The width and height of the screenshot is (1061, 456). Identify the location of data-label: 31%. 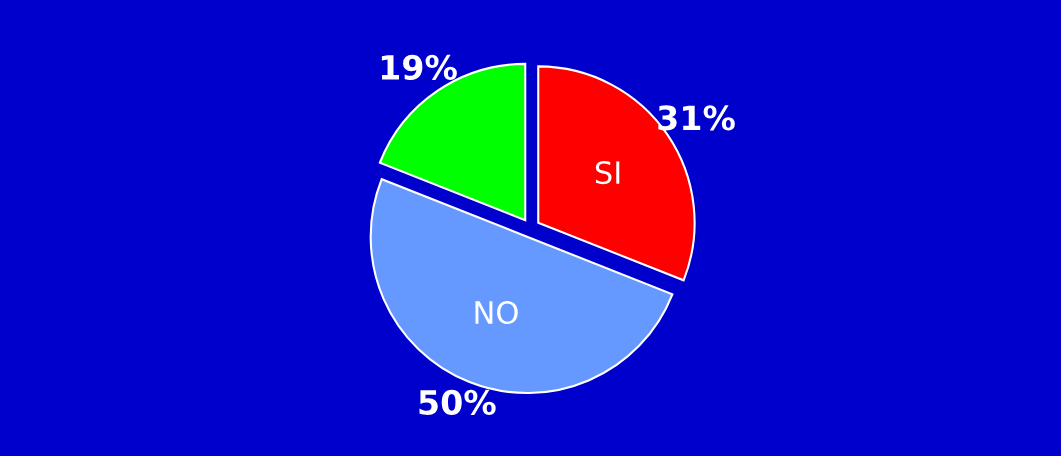
(696, 118).